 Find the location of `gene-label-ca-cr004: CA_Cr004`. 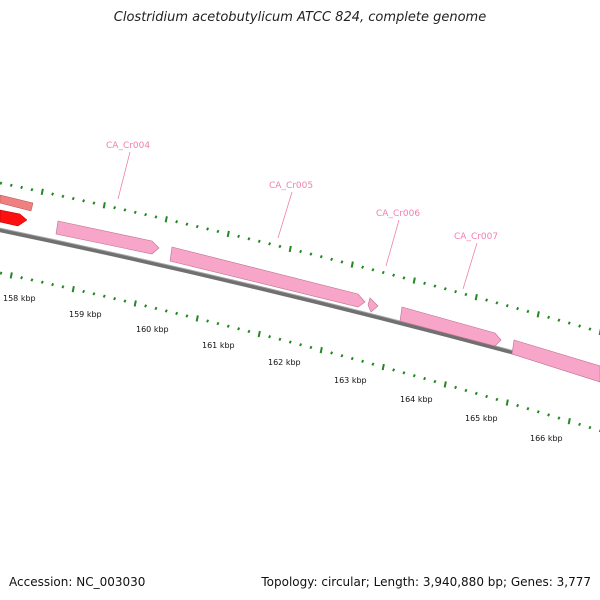

gene-label-ca-cr004: CA_Cr004 is located at coordinates (128, 146).